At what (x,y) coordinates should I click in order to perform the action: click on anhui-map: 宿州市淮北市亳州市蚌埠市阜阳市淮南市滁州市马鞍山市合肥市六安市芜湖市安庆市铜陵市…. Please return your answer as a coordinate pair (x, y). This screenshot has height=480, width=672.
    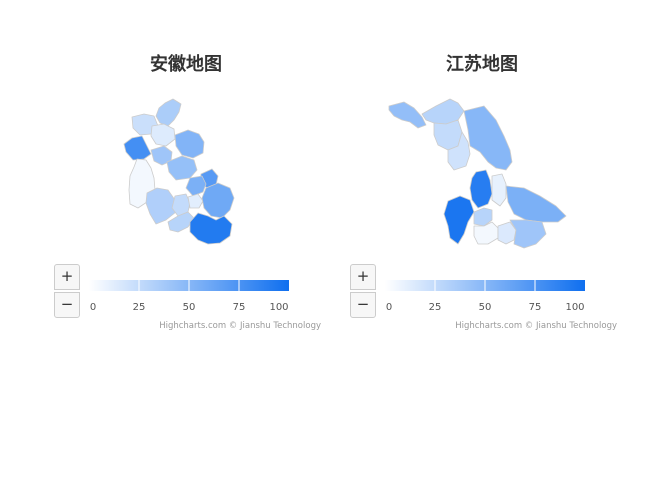
    Looking at the image, I should click on (179, 171).